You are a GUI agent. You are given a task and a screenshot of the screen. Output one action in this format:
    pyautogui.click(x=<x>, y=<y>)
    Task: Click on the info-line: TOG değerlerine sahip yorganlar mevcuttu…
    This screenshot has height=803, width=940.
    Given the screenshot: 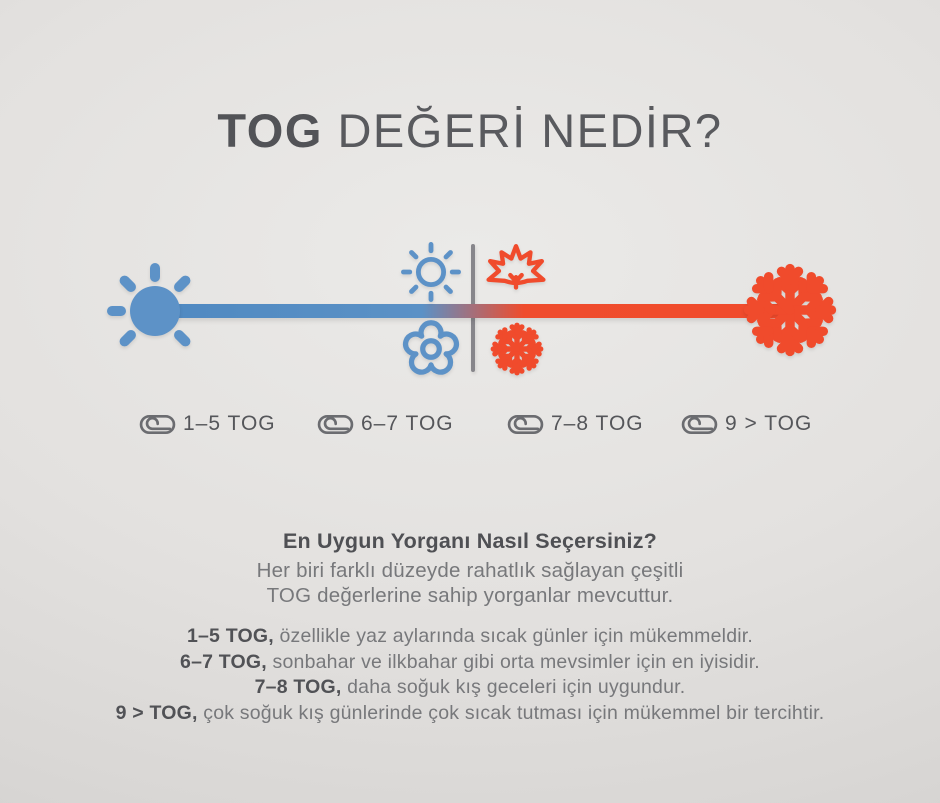 What is the action you would take?
    pyautogui.click(x=470, y=595)
    